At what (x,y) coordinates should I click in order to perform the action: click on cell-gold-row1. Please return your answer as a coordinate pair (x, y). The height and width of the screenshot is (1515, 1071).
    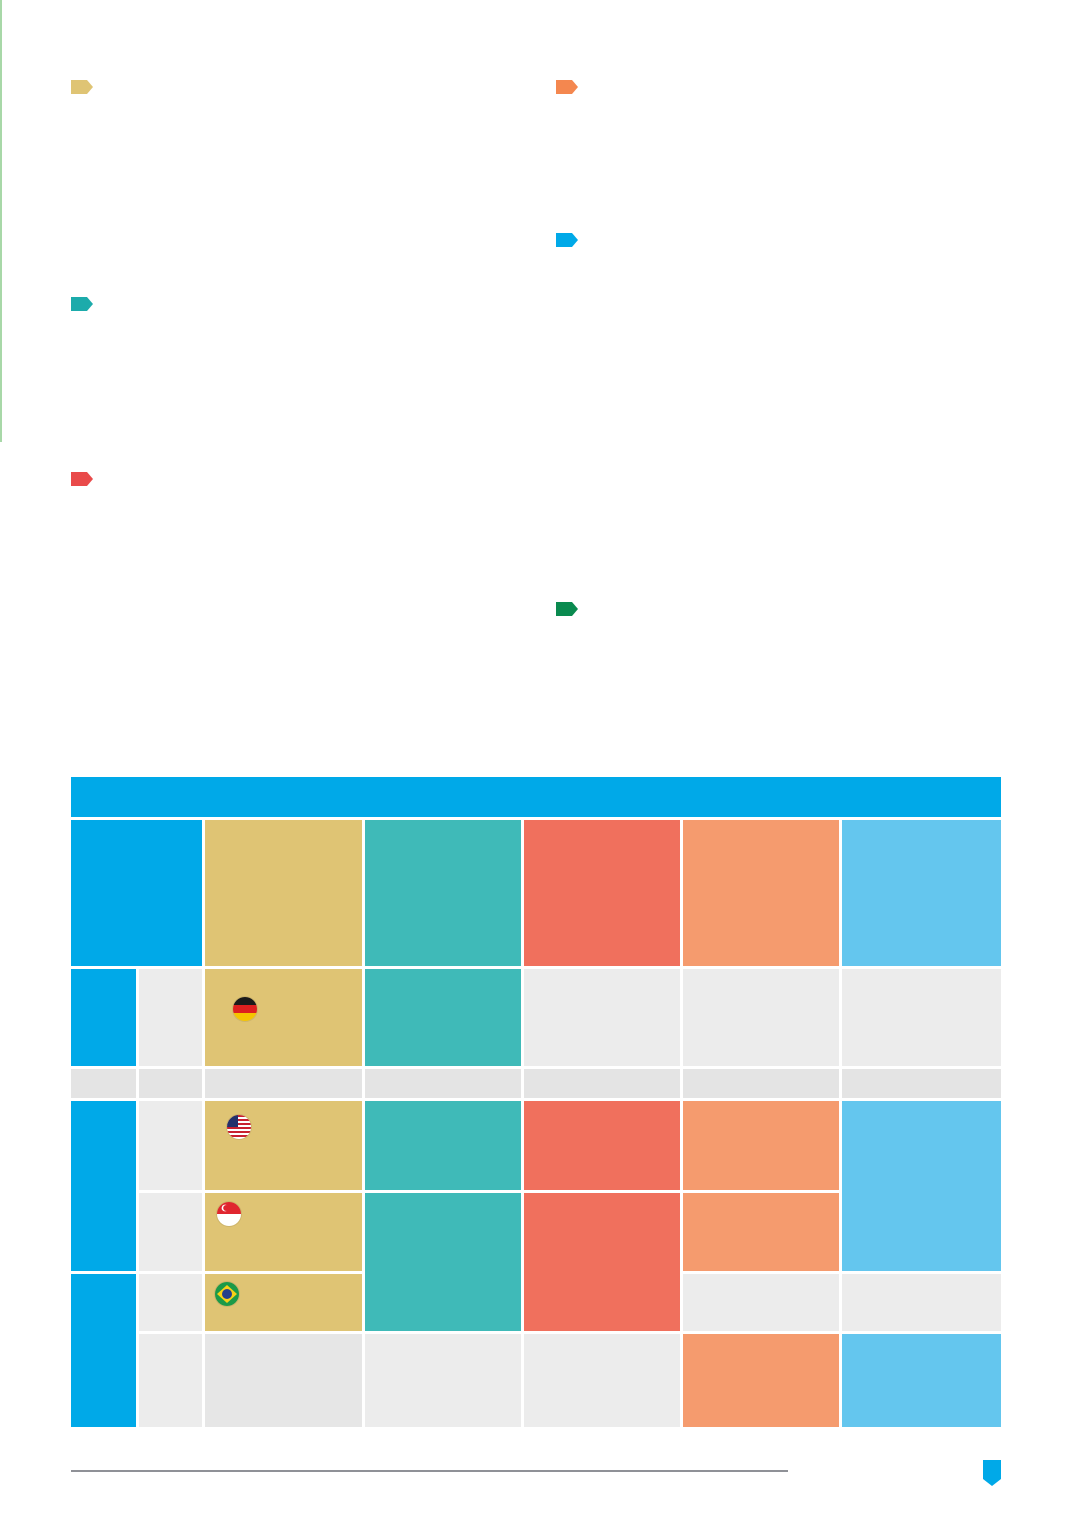
    Looking at the image, I should click on (283, 1017).